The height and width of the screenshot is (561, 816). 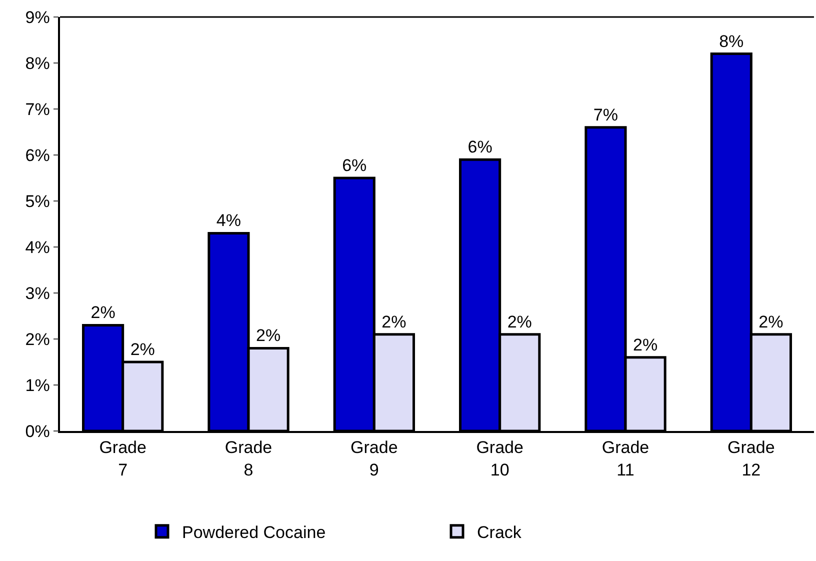 I want to click on x-tick-label: Grade 10, so click(x=500, y=459).